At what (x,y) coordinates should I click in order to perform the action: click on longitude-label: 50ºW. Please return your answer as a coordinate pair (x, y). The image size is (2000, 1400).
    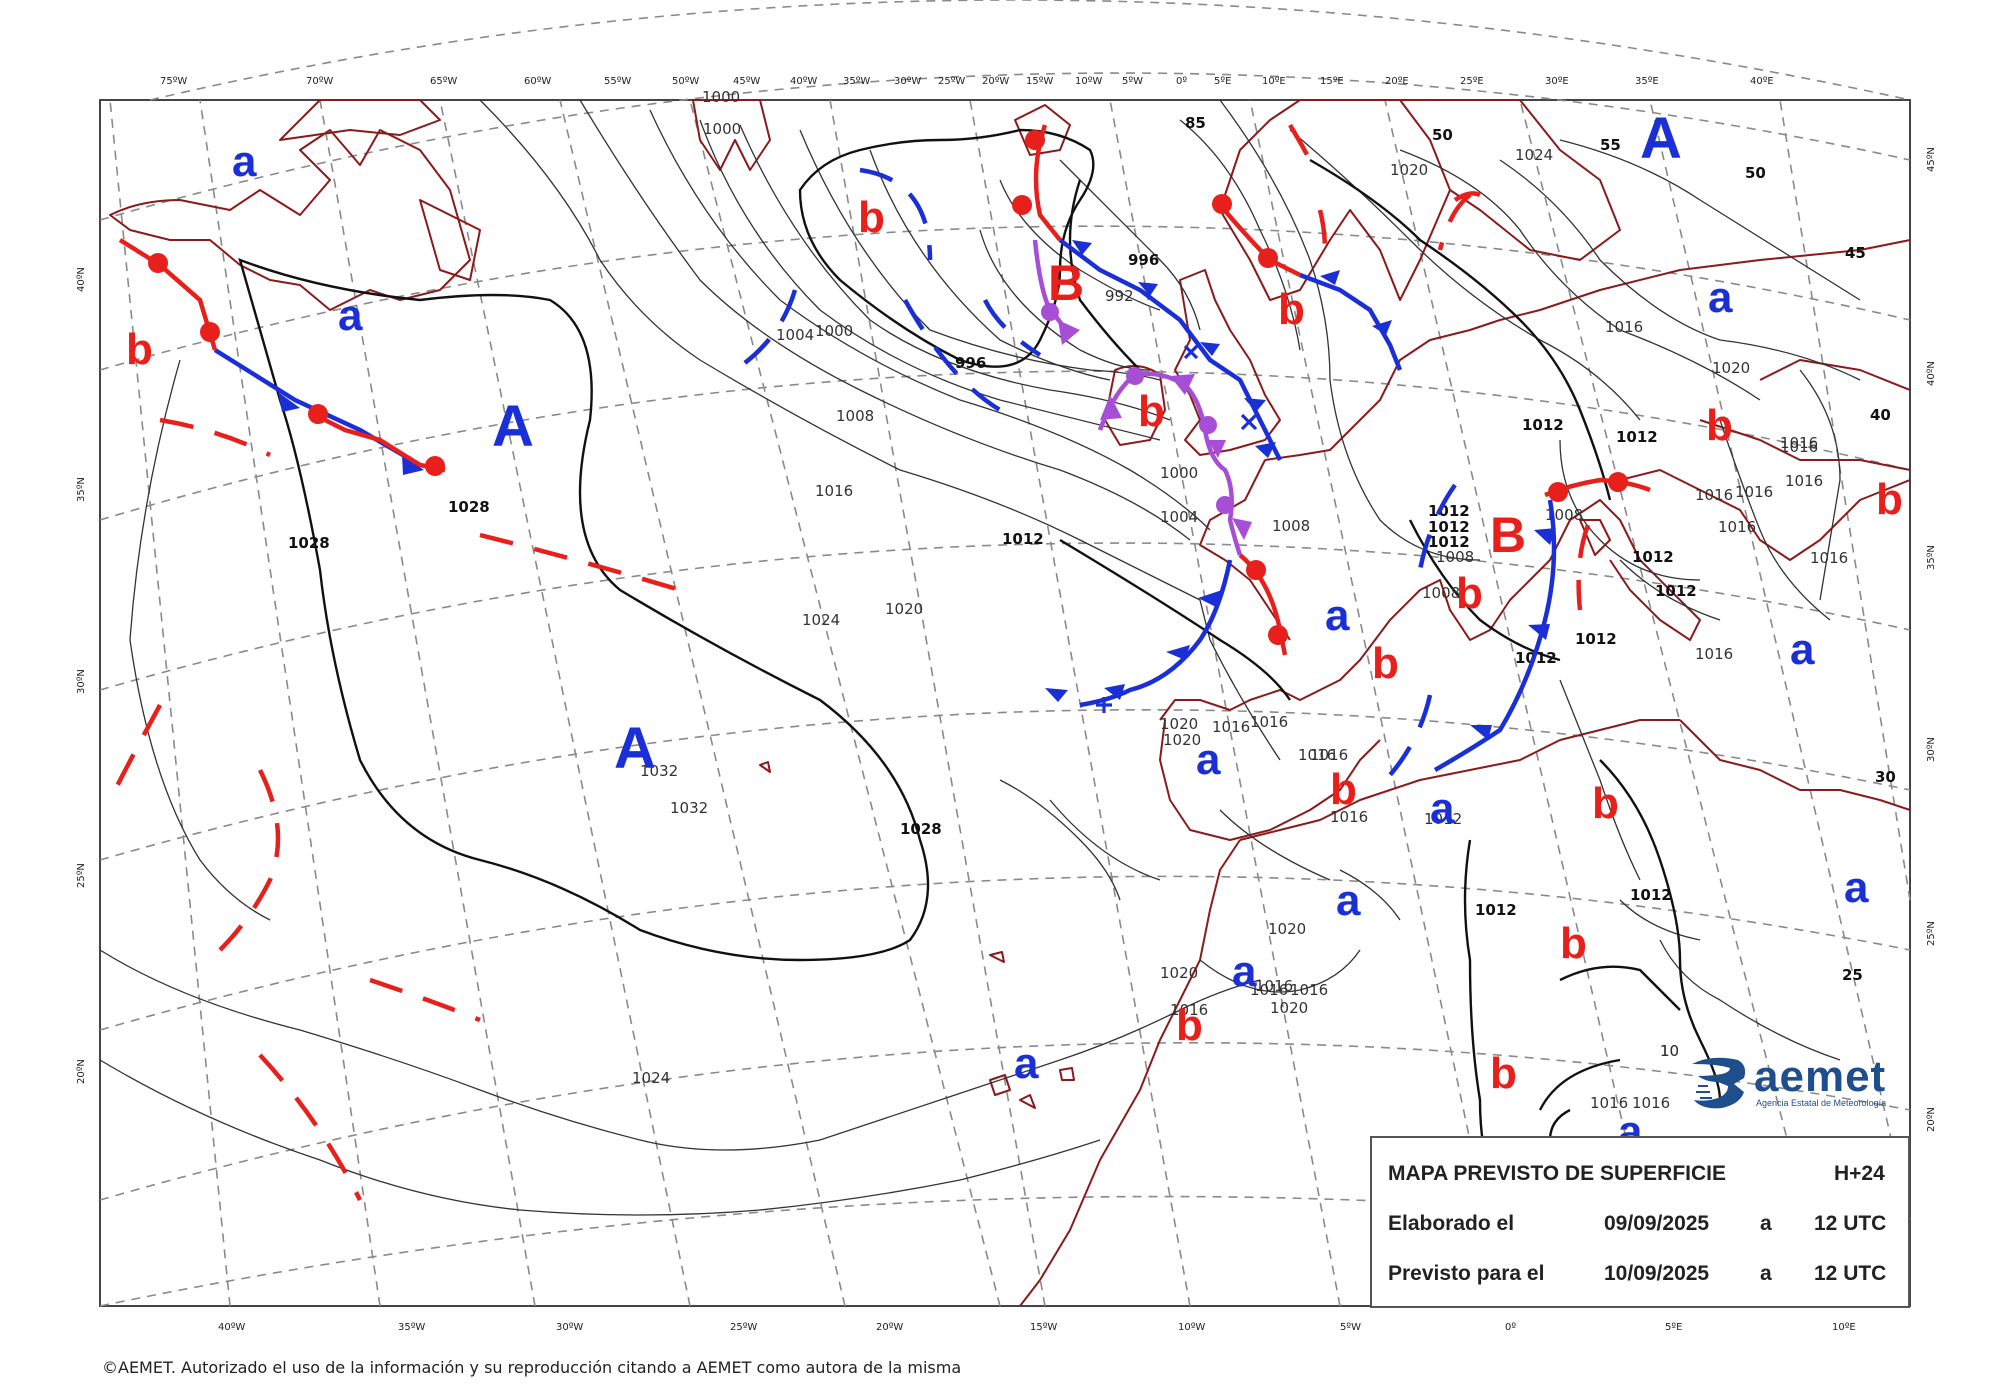
    Looking at the image, I should click on (685, 81).